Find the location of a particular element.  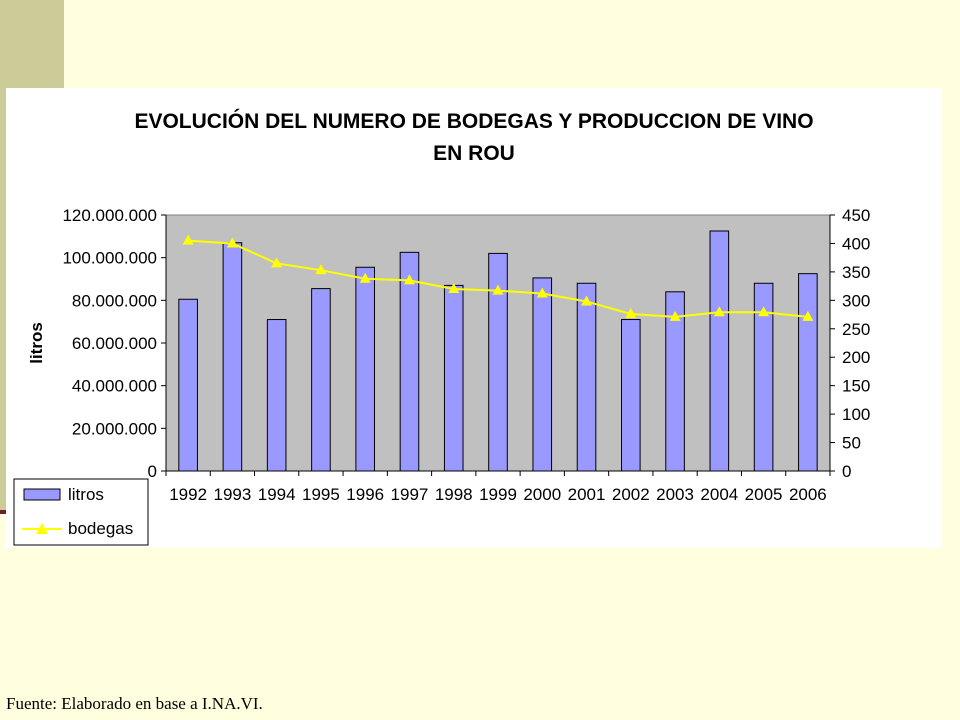

bar-litros-1993 is located at coordinates (232, 357).